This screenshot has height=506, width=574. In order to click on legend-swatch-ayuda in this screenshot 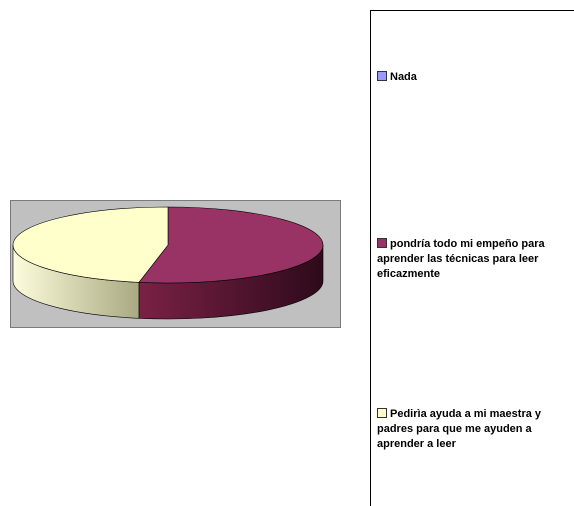, I will do `click(382, 413)`.